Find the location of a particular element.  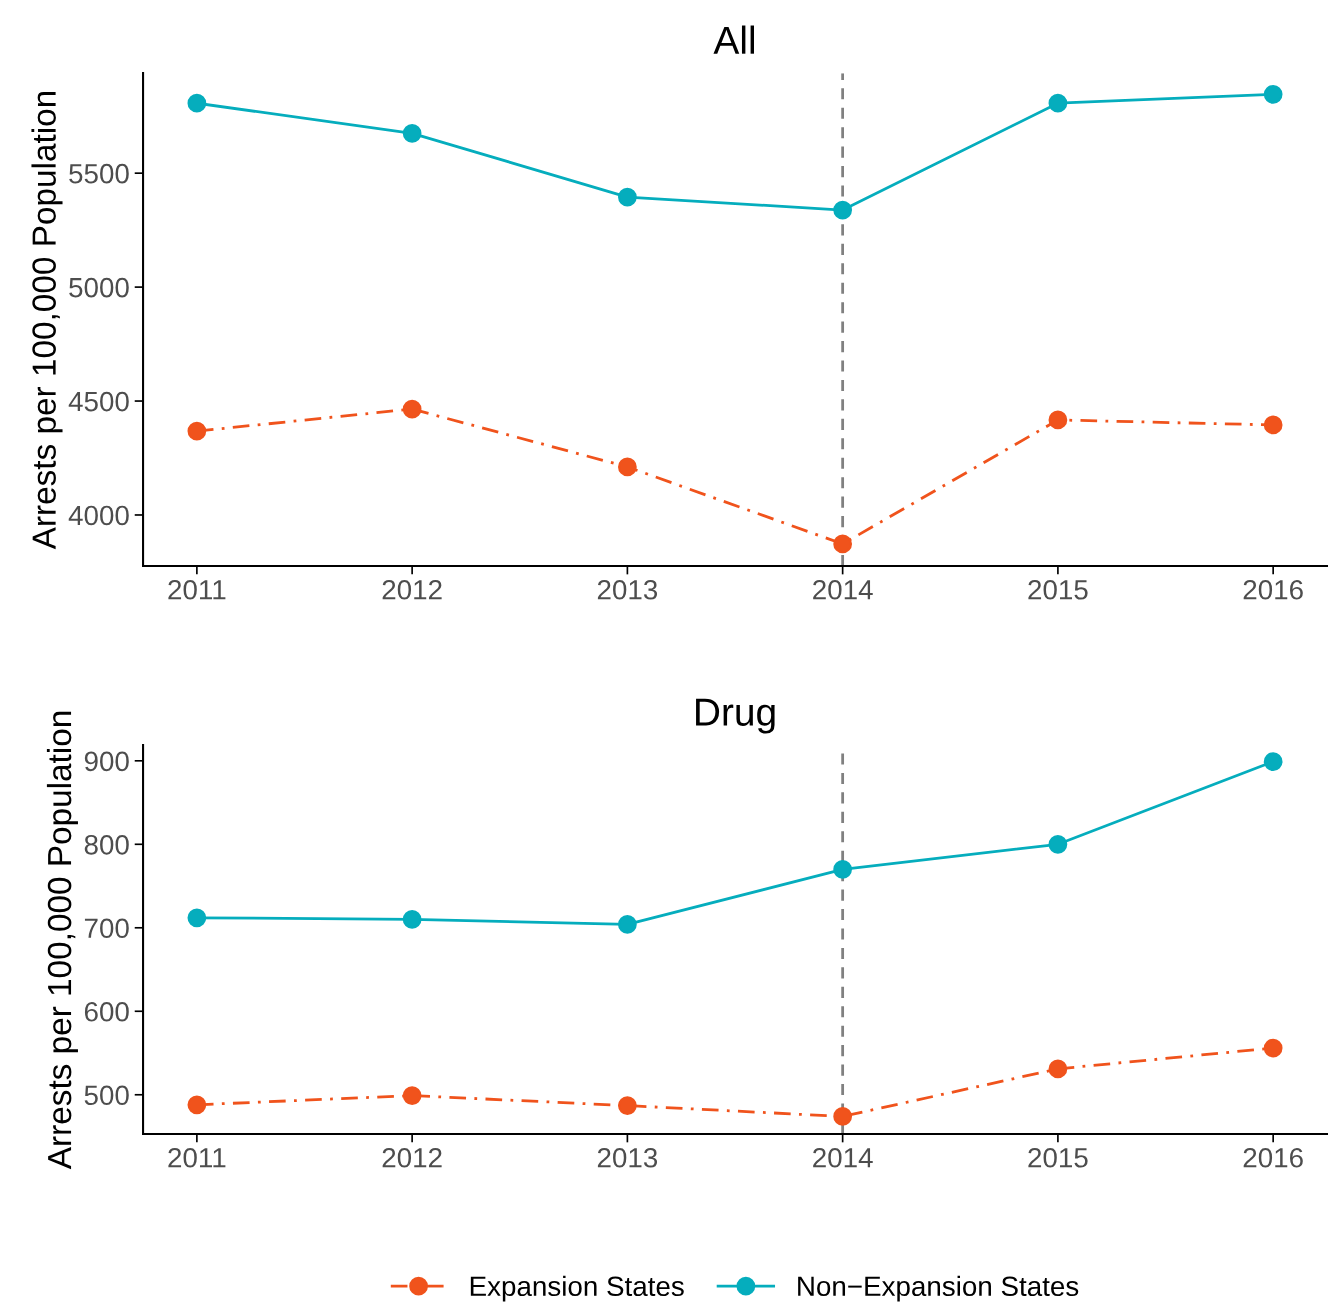

y-tick-label: 5500 is located at coordinates (99, 173).